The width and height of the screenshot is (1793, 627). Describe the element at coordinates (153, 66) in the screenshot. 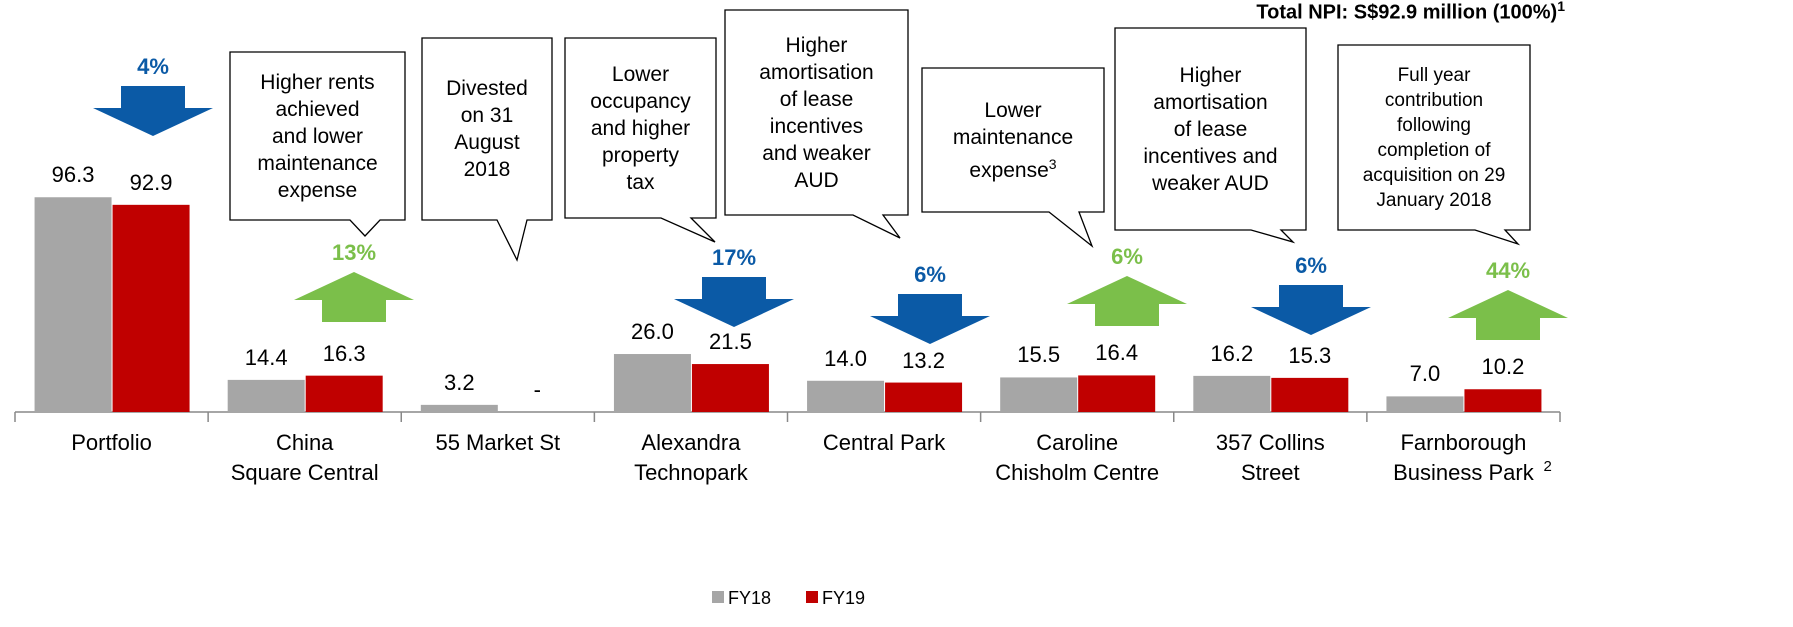

I see `change-label: 4%` at that location.